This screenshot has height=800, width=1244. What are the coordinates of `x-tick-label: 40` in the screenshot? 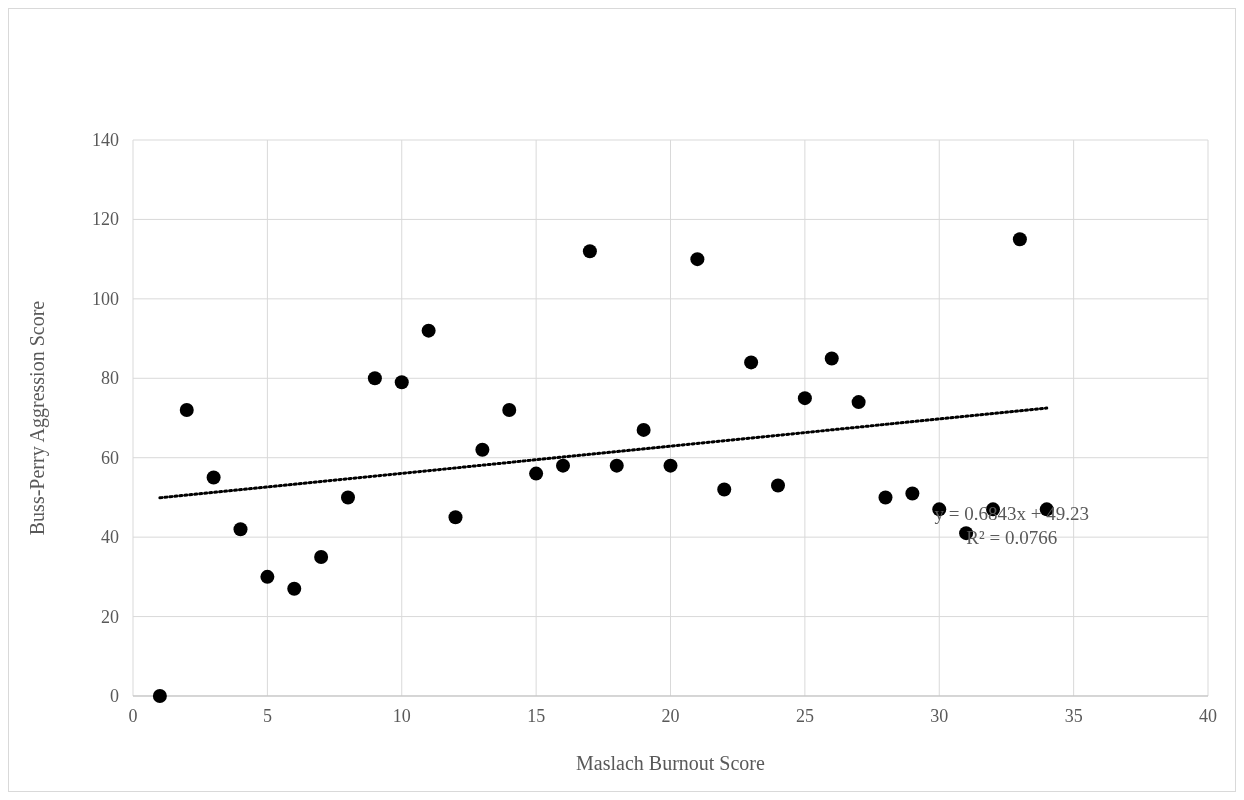 It's located at (1208, 716).